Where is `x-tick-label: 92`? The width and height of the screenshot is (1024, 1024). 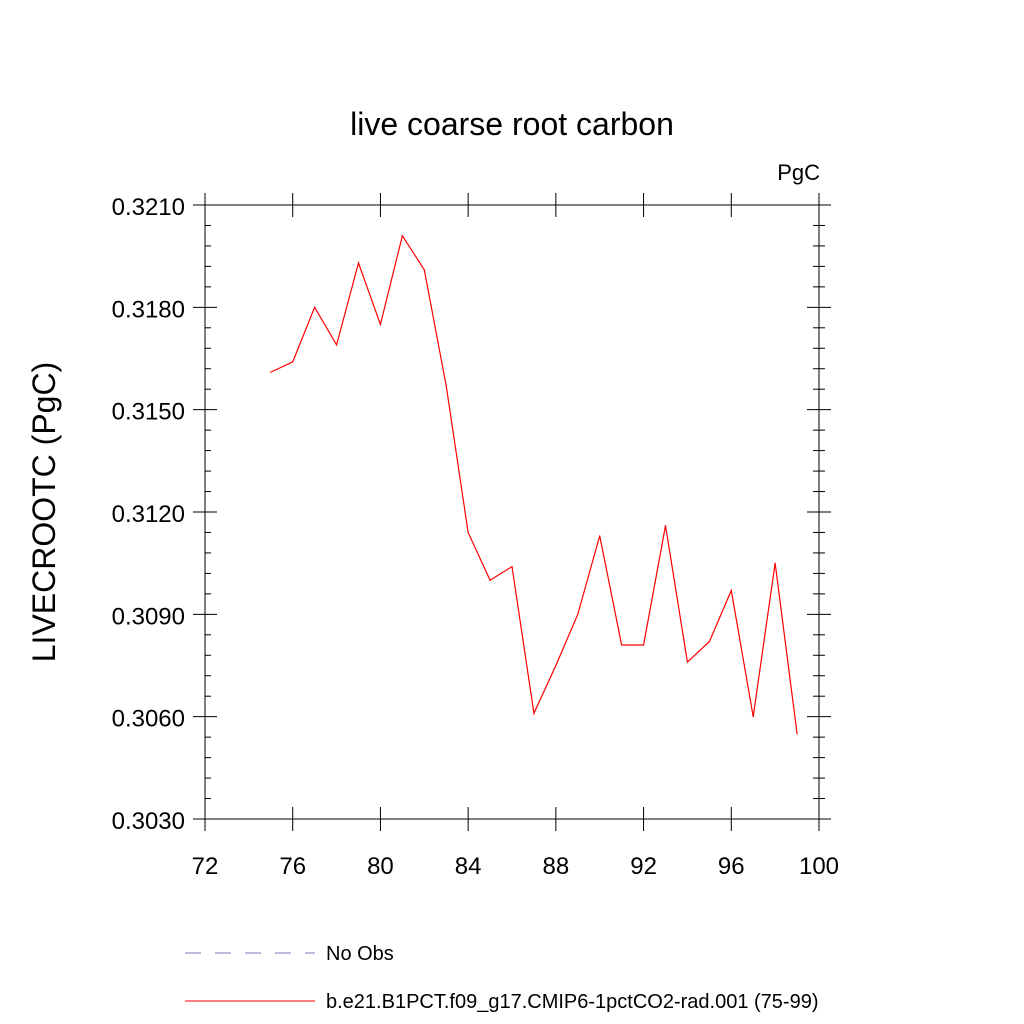
x-tick-label: 92 is located at coordinates (643, 866).